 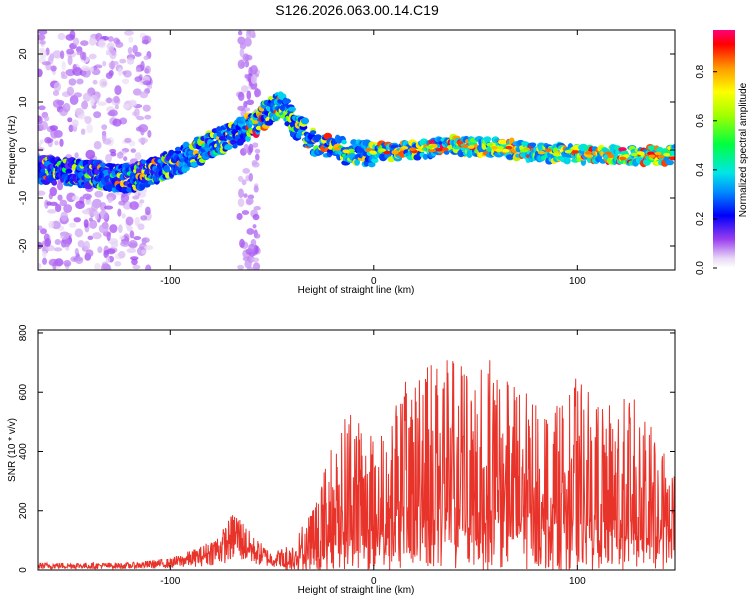 What do you see at coordinates (12, 450) in the screenshot?
I see `snr-y-label: SNR (10 * v/v)` at bounding box center [12, 450].